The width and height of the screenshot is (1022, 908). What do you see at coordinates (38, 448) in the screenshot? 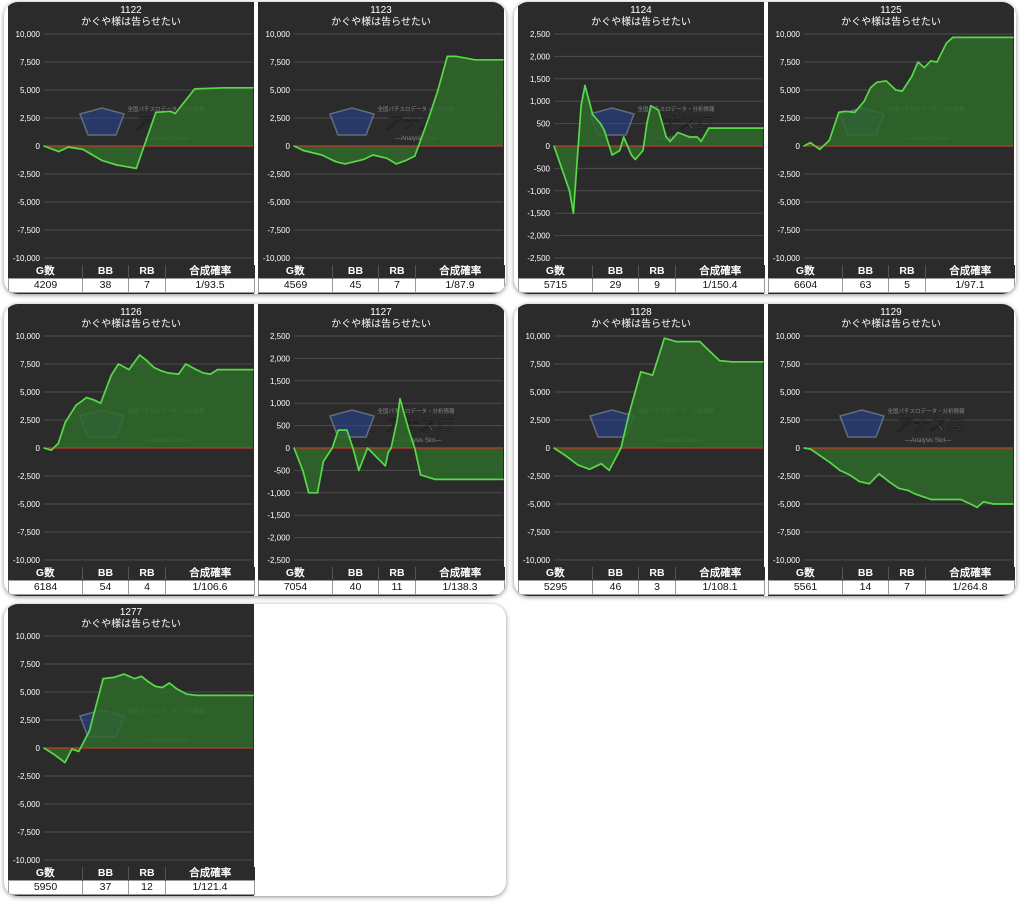
I see `y-tick-label: 0` at bounding box center [38, 448].